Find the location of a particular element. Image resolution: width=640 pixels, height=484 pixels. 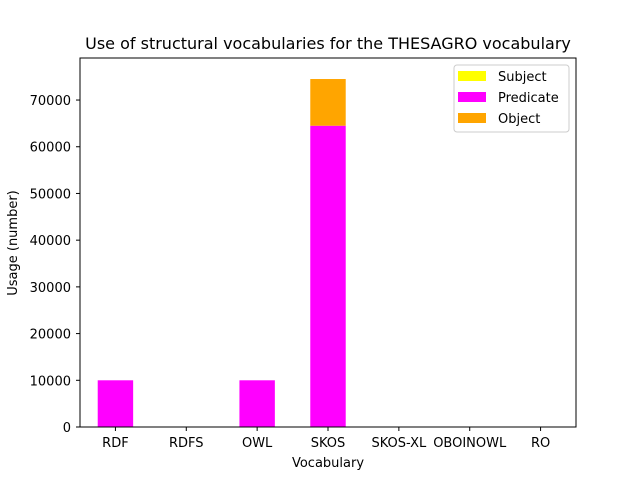

x-axis-label: Vocabulary is located at coordinates (328, 463).